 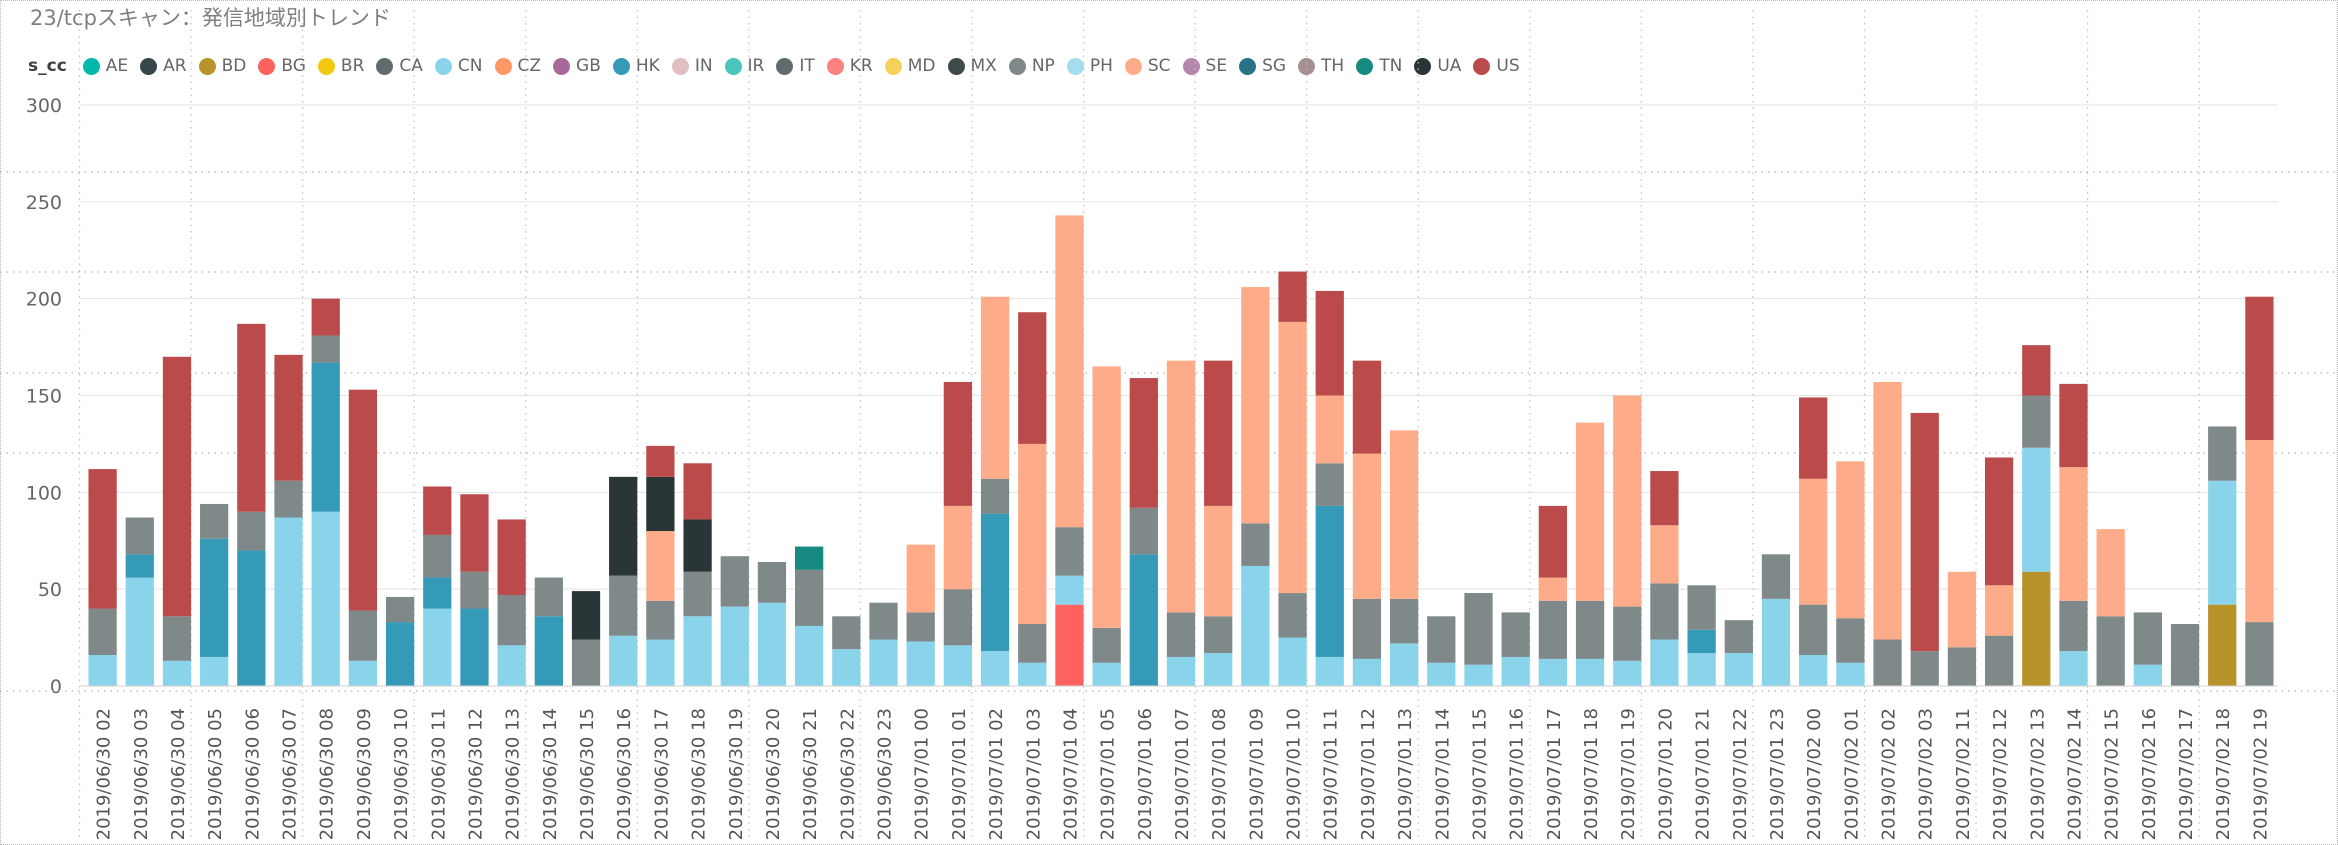 I want to click on legend-entry-mx: MX, so click(x=972, y=66).